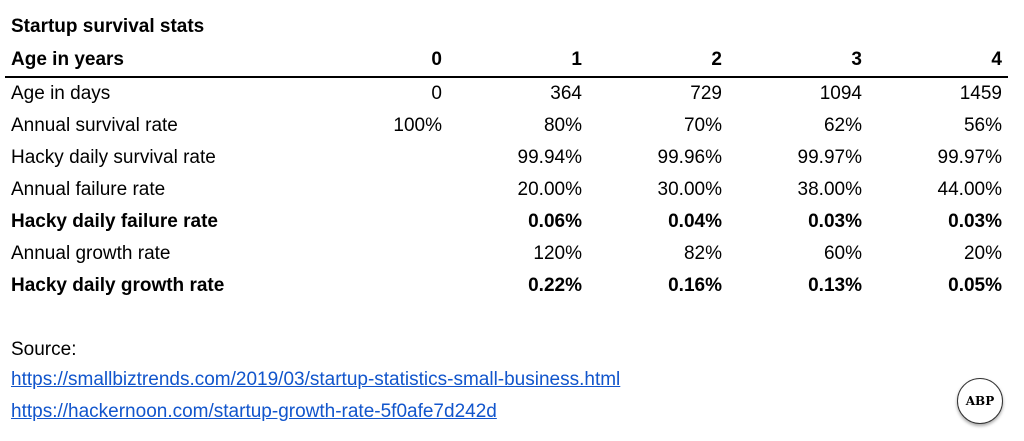 The image size is (1024, 441). What do you see at coordinates (842, 125) in the screenshot?
I see `row-value: 62%` at bounding box center [842, 125].